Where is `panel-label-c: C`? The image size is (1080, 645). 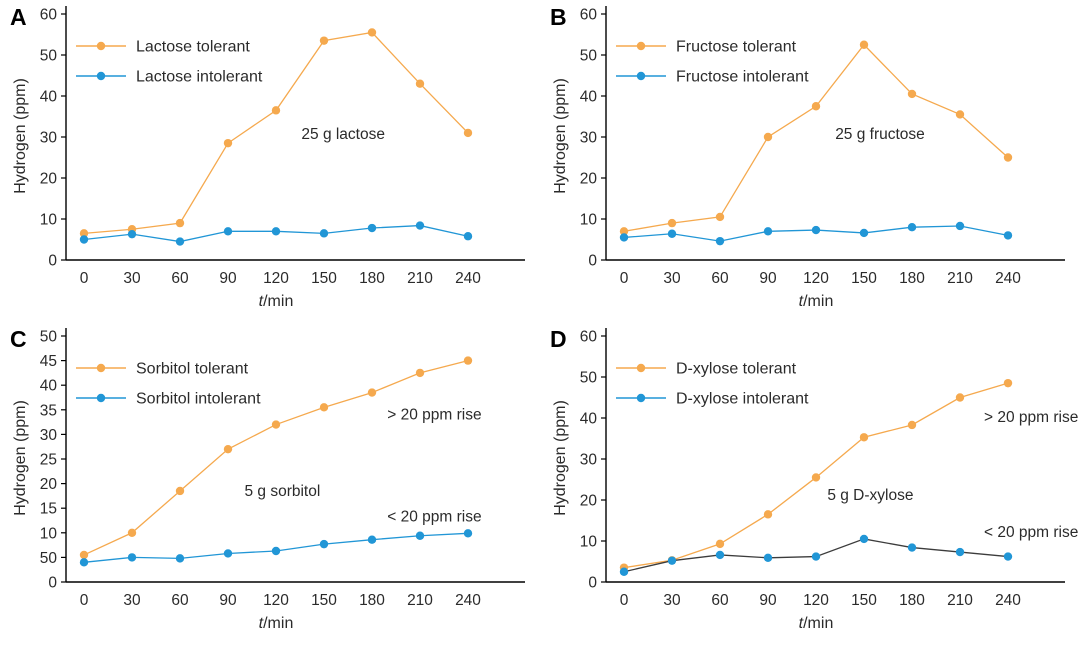 panel-label-c: C is located at coordinates (19, 339).